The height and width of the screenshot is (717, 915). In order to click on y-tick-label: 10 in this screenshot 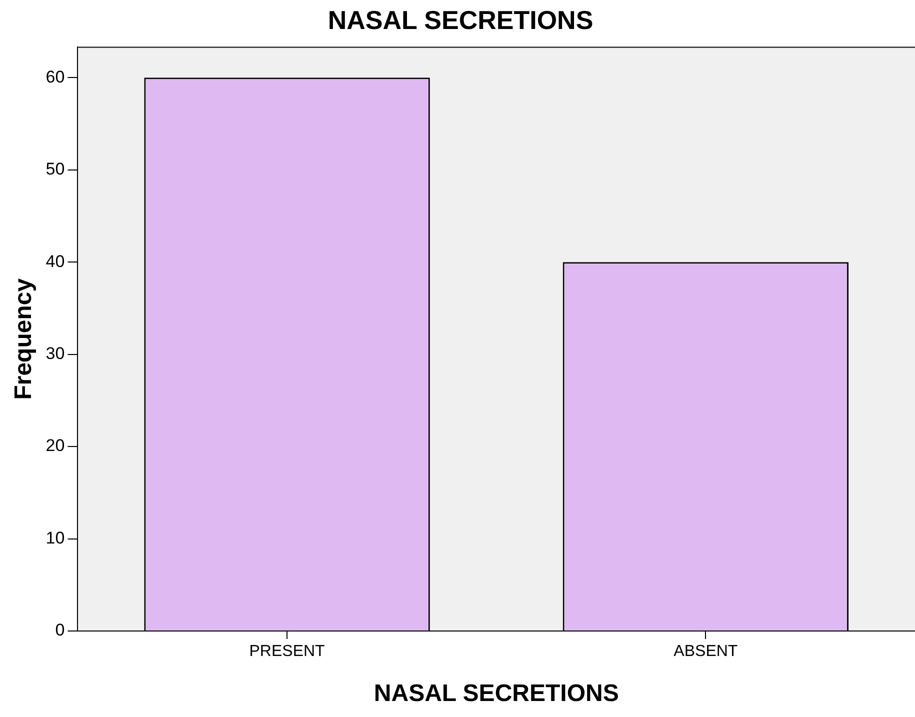, I will do `click(55, 538)`.